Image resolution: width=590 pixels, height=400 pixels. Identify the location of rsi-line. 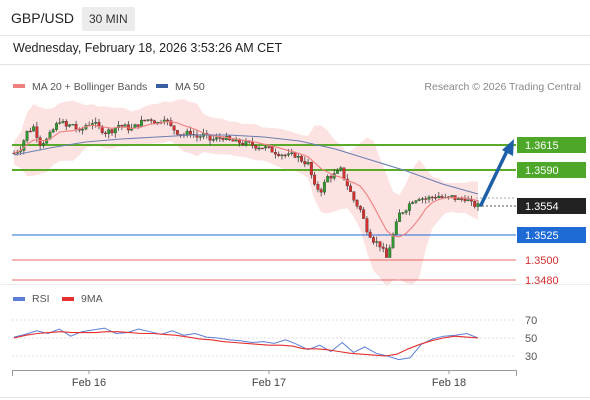
(246, 344).